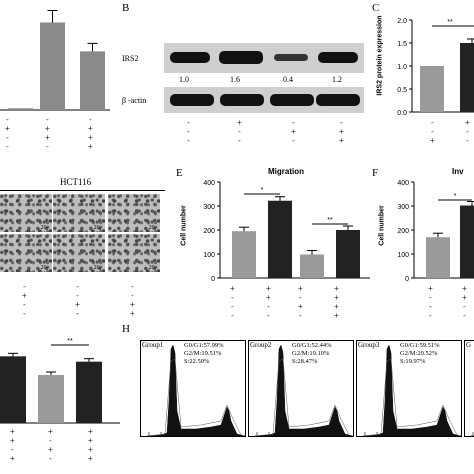 The height and width of the screenshot is (474, 474). I want to click on group-label: Group1, so click(153, 345).